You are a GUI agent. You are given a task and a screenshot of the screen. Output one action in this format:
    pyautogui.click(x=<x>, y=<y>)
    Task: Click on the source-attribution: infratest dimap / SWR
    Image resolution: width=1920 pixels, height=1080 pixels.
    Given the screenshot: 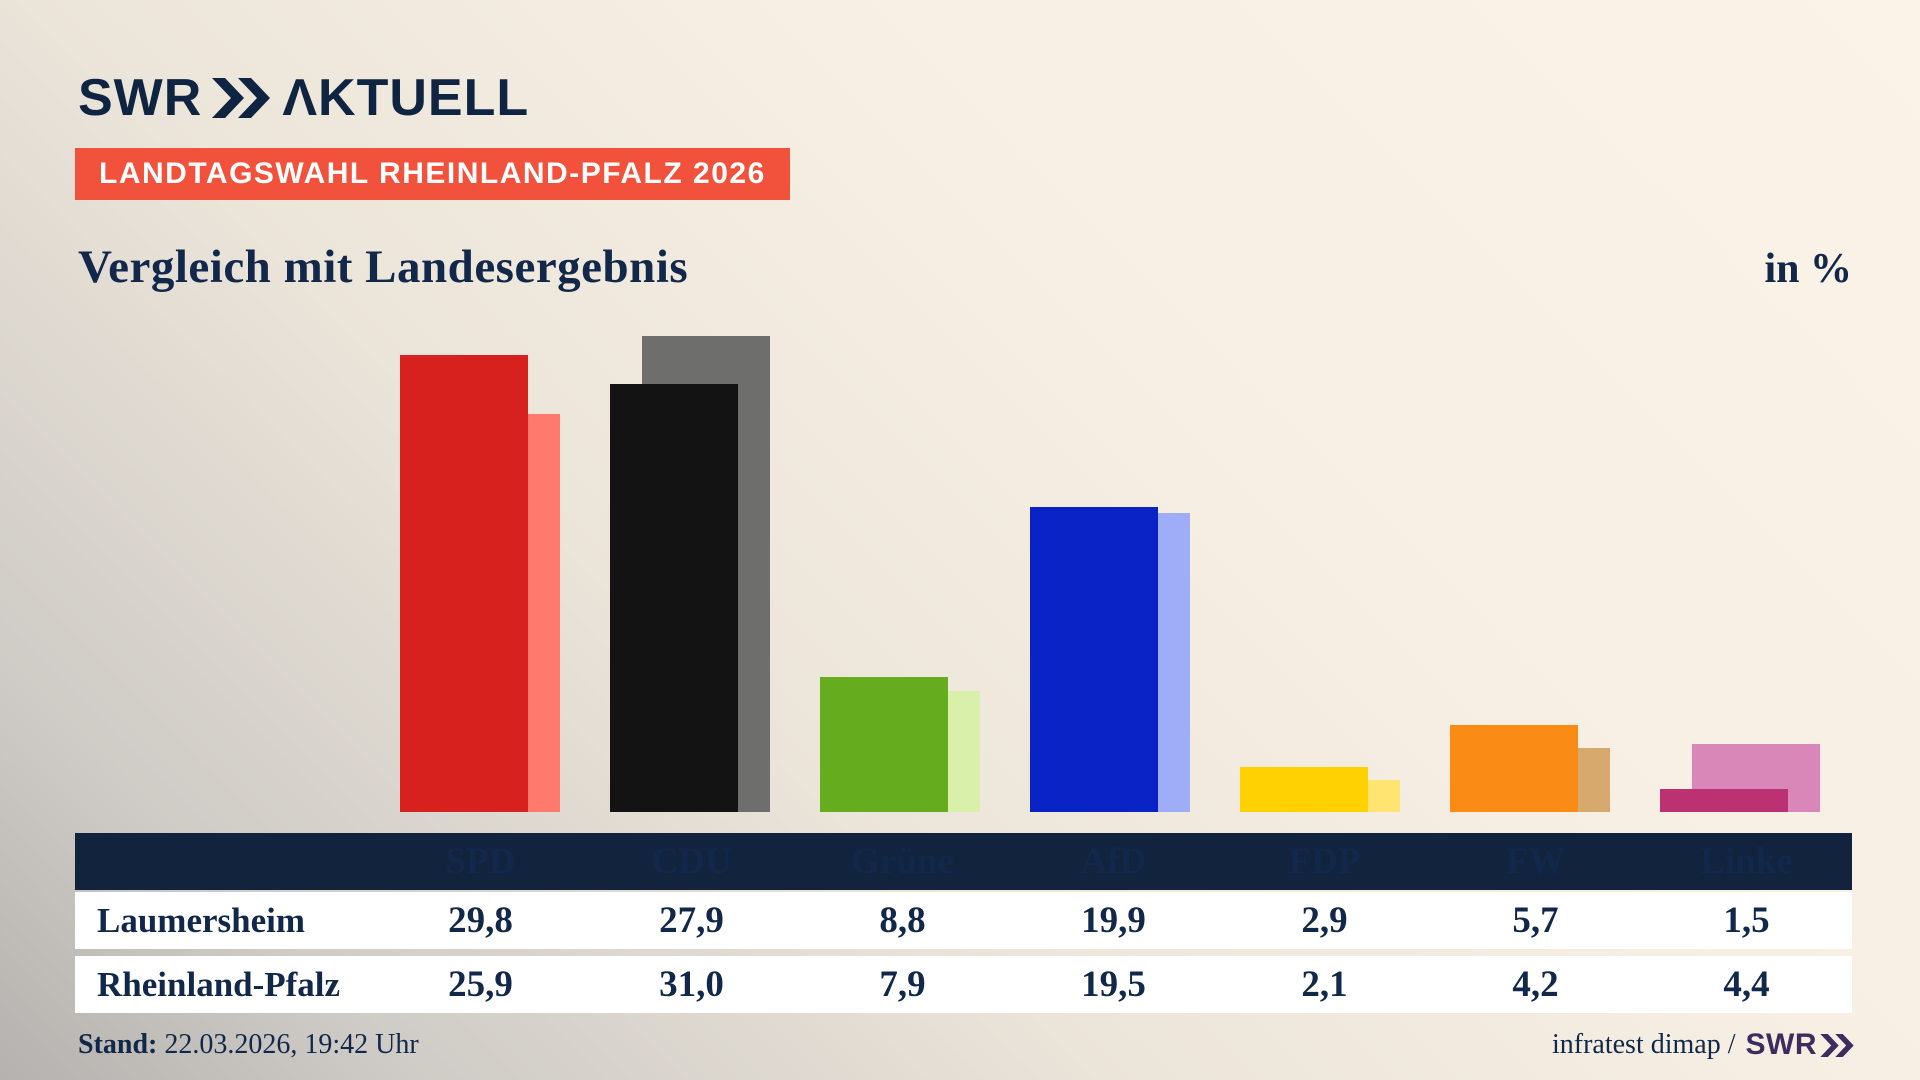 What is the action you would take?
    pyautogui.click(x=1703, y=1045)
    